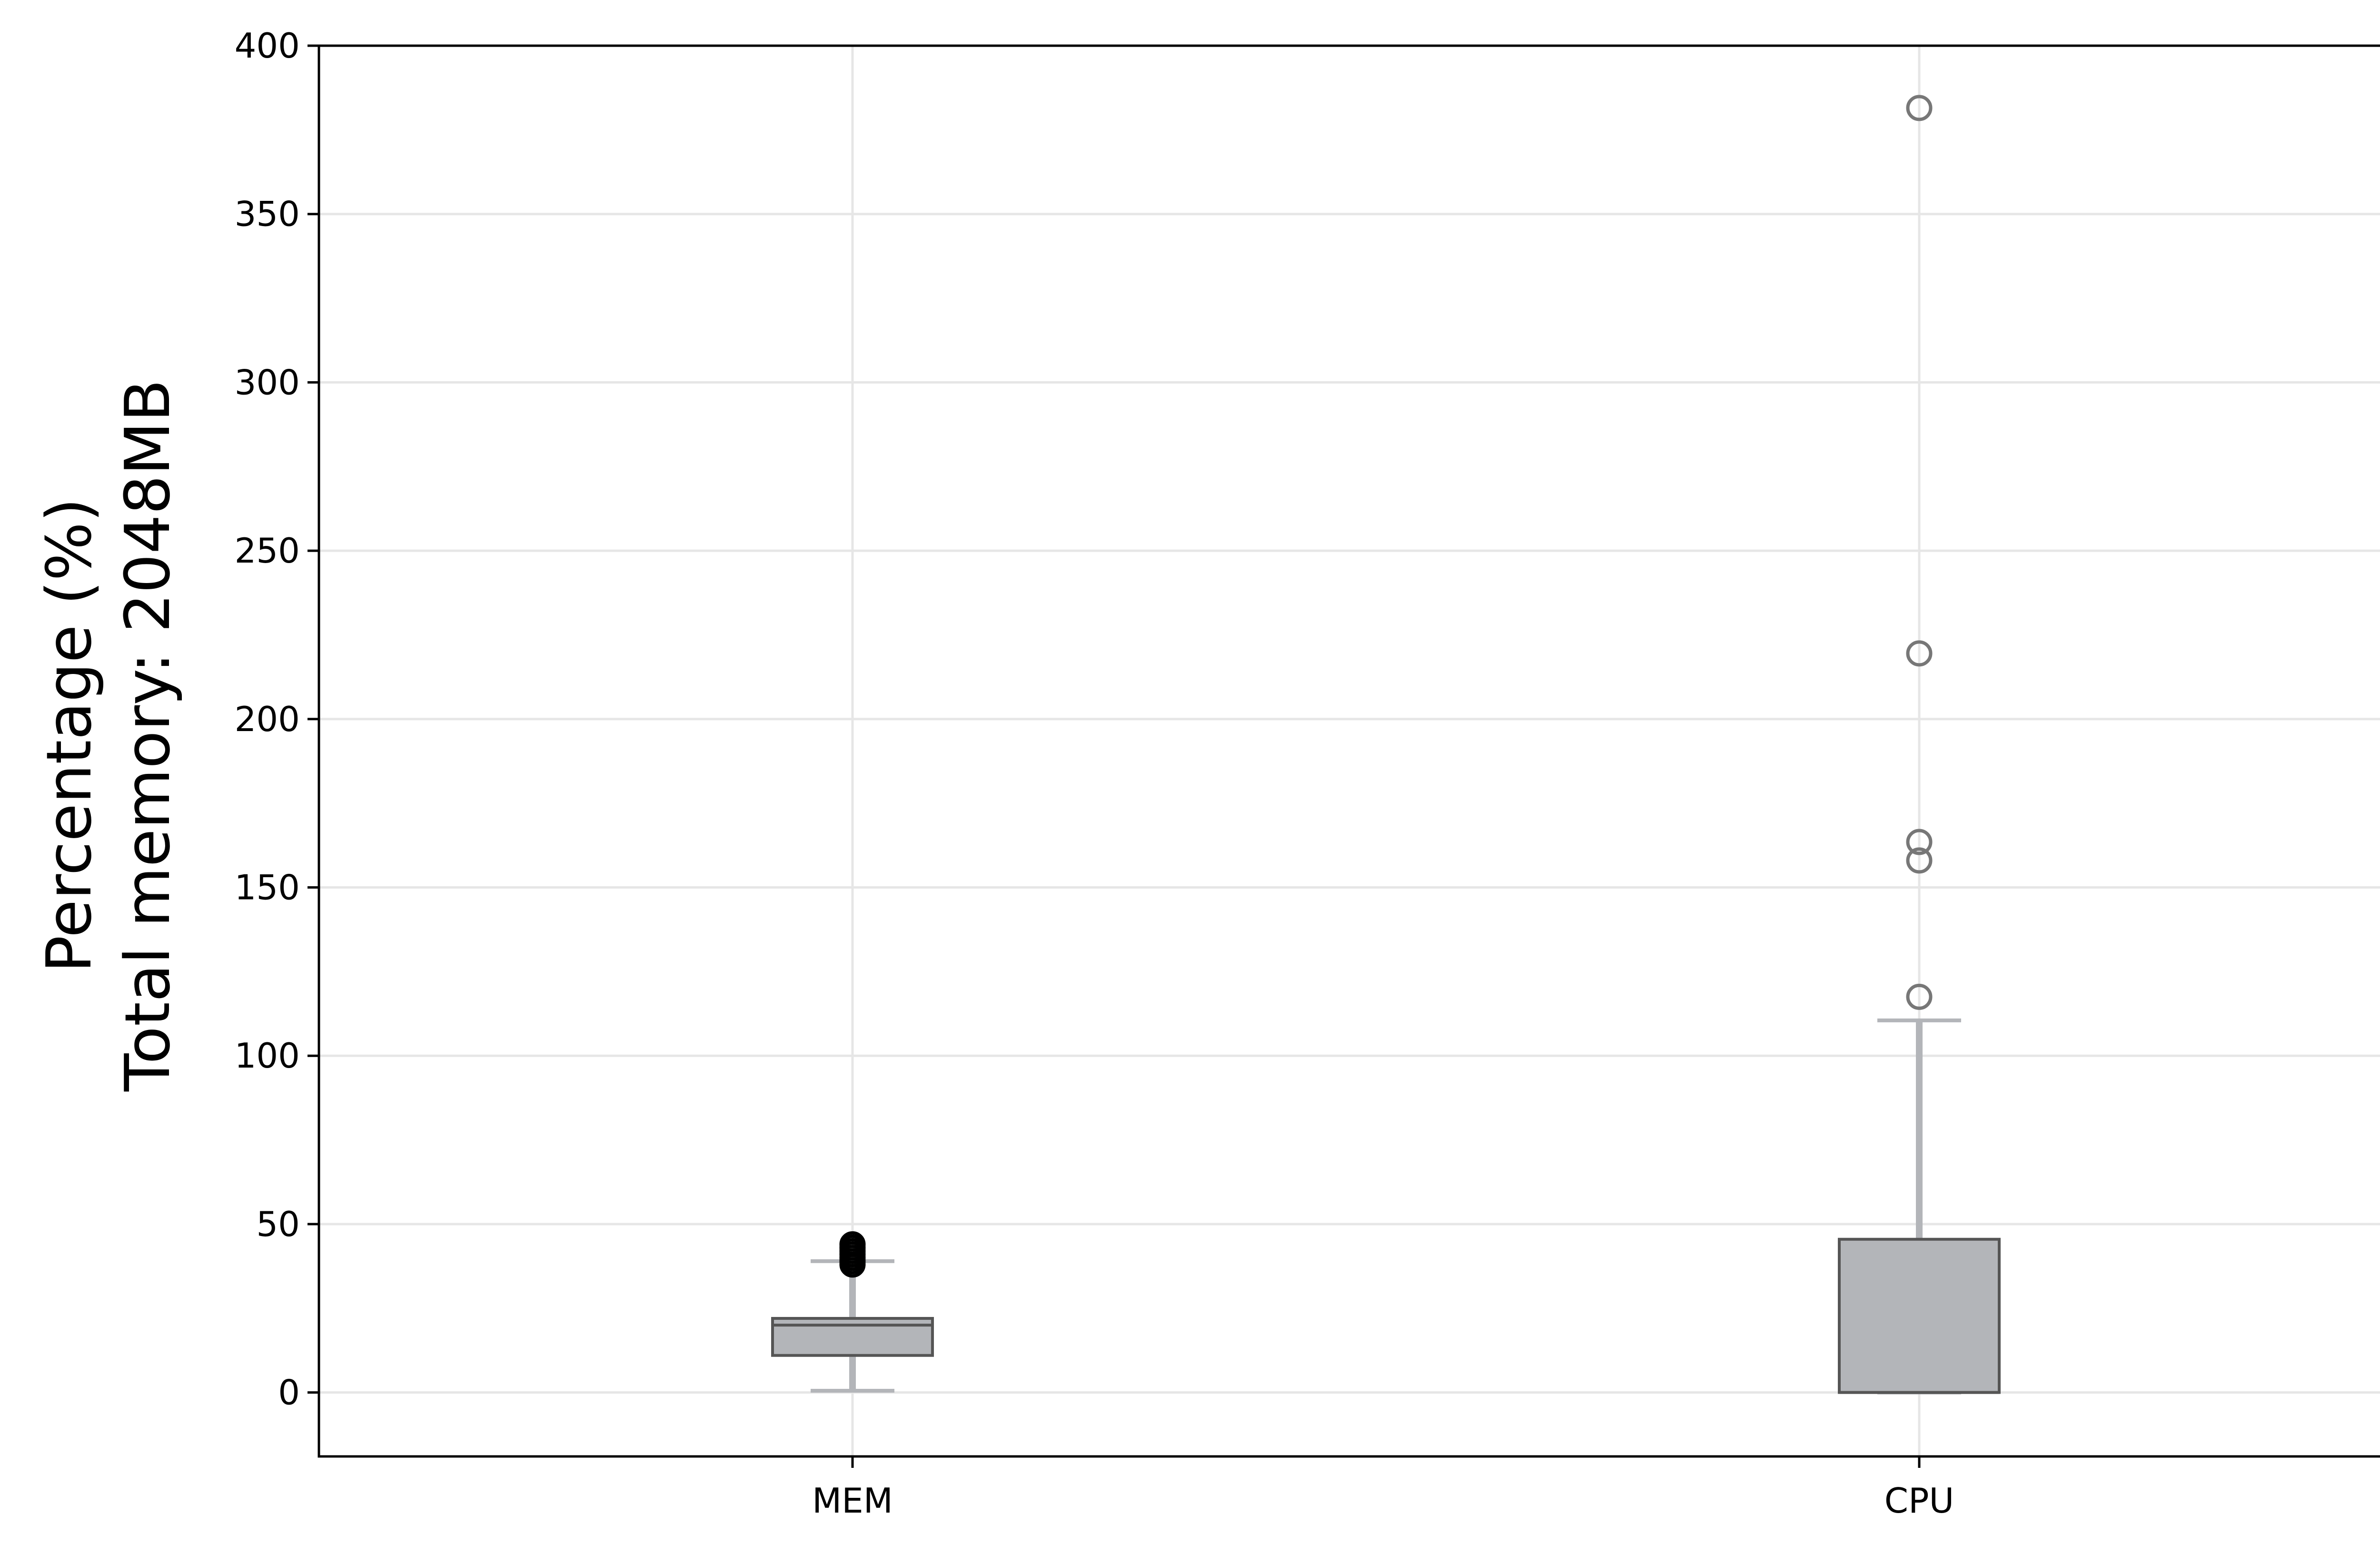 This screenshot has height=1554, width=2380. What do you see at coordinates (267, 46) in the screenshot?
I see `y-tick-label: 400` at bounding box center [267, 46].